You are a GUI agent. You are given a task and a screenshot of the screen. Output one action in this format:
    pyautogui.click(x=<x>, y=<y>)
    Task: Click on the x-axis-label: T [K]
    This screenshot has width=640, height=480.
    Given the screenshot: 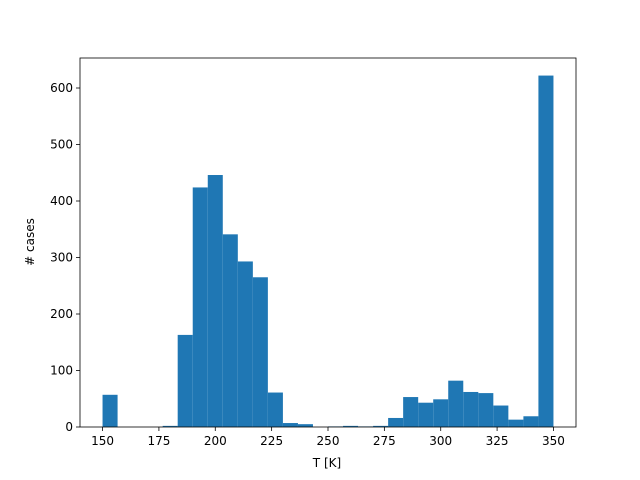 What is the action you would take?
    pyautogui.click(x=326, y=463)
    